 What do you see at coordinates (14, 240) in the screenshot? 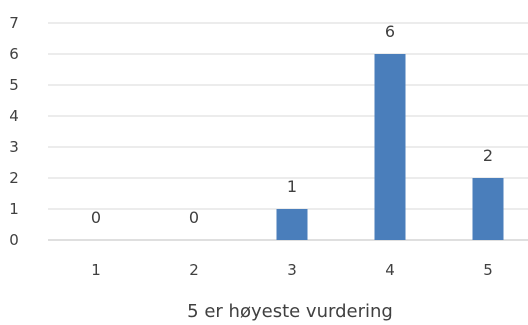
I see `y-tick-label: 0` at bounding box center [14, 240].